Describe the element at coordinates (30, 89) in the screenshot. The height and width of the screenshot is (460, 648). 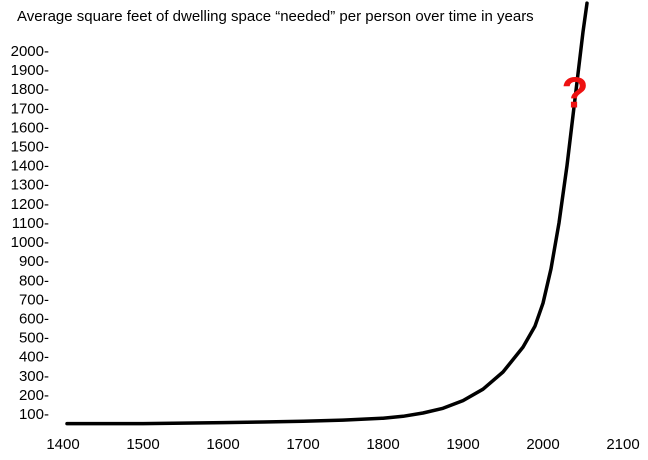
I see `y-tick-label-1800: 1800-` at that location.